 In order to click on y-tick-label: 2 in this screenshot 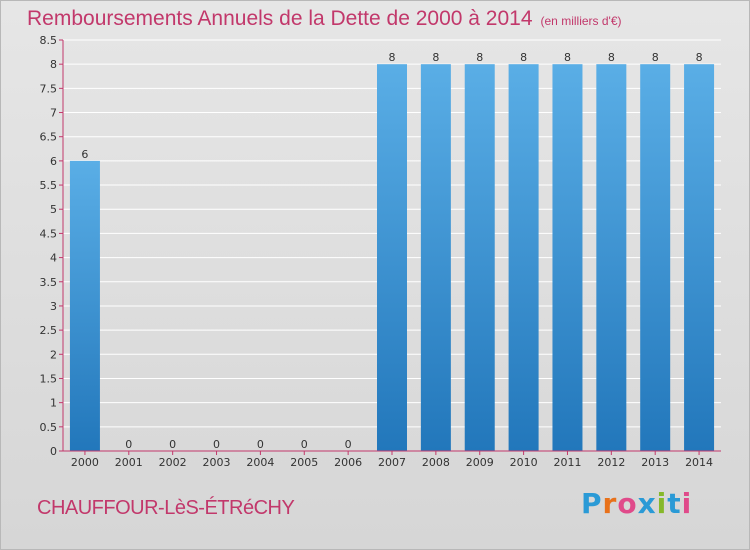, I will do `click(53, 354)`.